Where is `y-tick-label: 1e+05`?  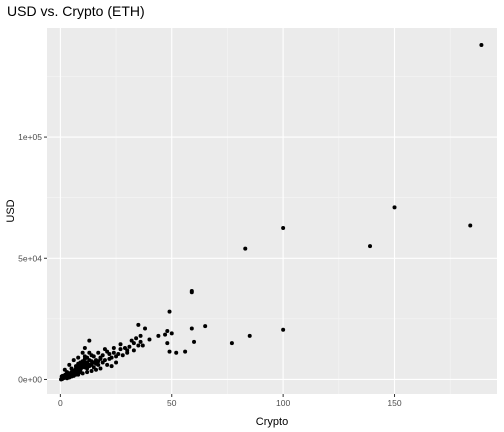 y-tick-label: 1e+05 is located at coordinates (30, 137).